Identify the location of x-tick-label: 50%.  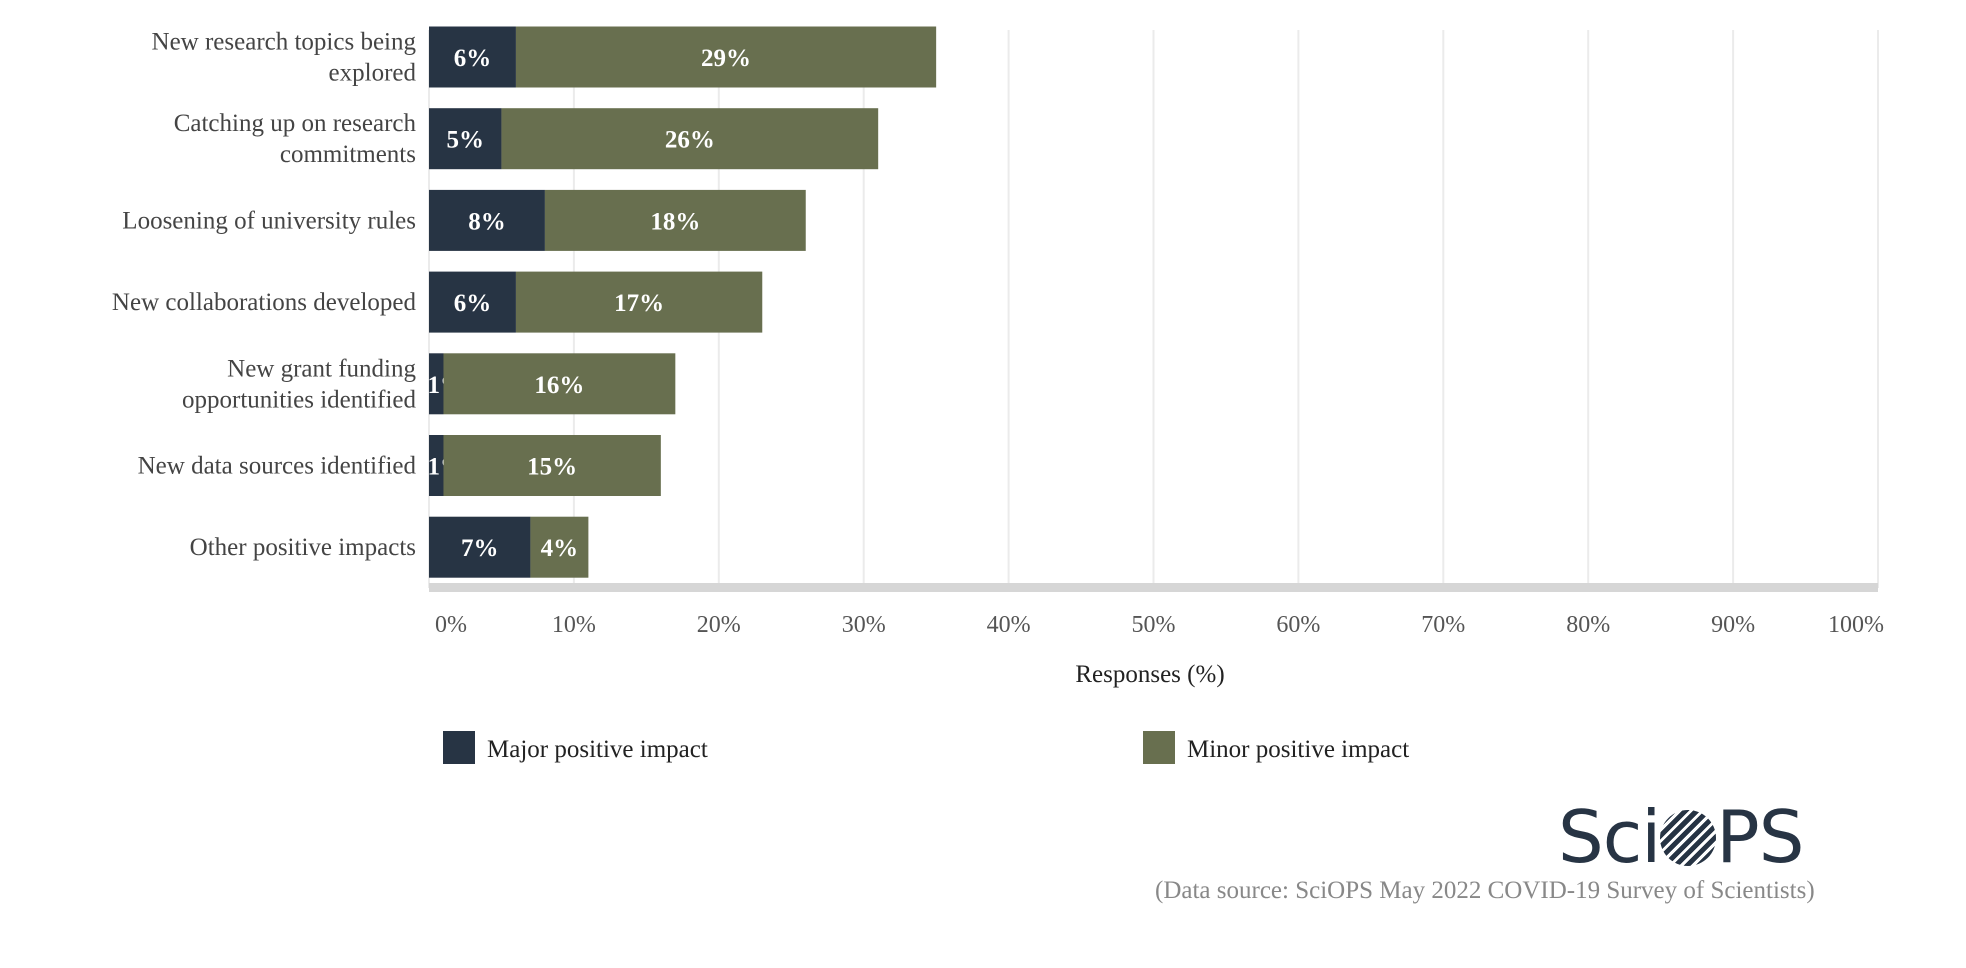
(1154, 625).